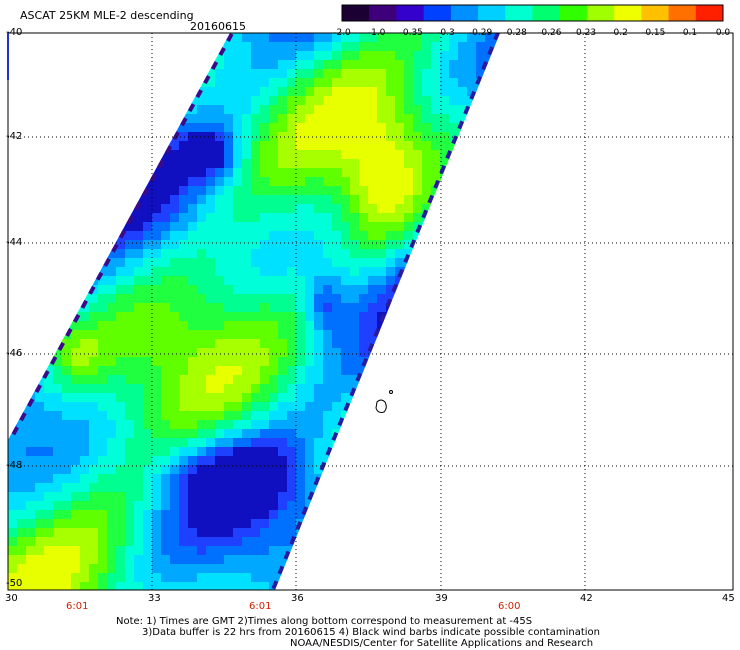 The height and width of the screenshot is (650, 740). Describe the element at coordinates (384, 401) in the screenshot. I see `island-outline` at that location.